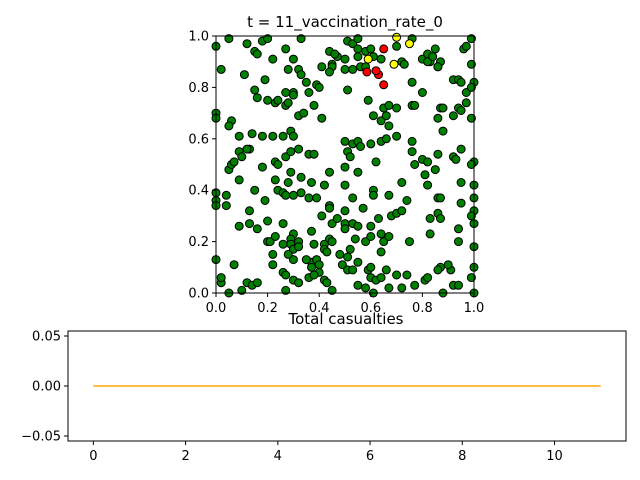 The width and height of the screenshot is (640, 480). I want to click on scatter-x-tick-label: 0.4, so click(319, 308).